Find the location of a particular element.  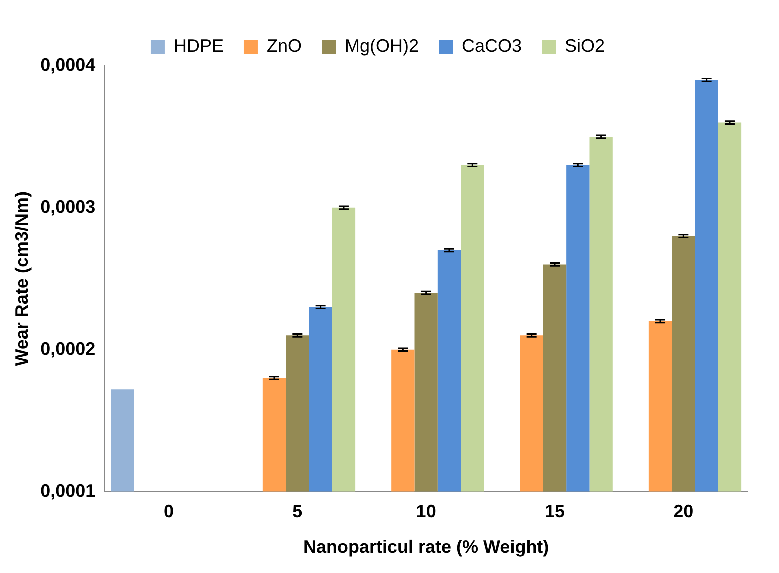

legend-label: SiO2 is located at coordinates (585, 46).